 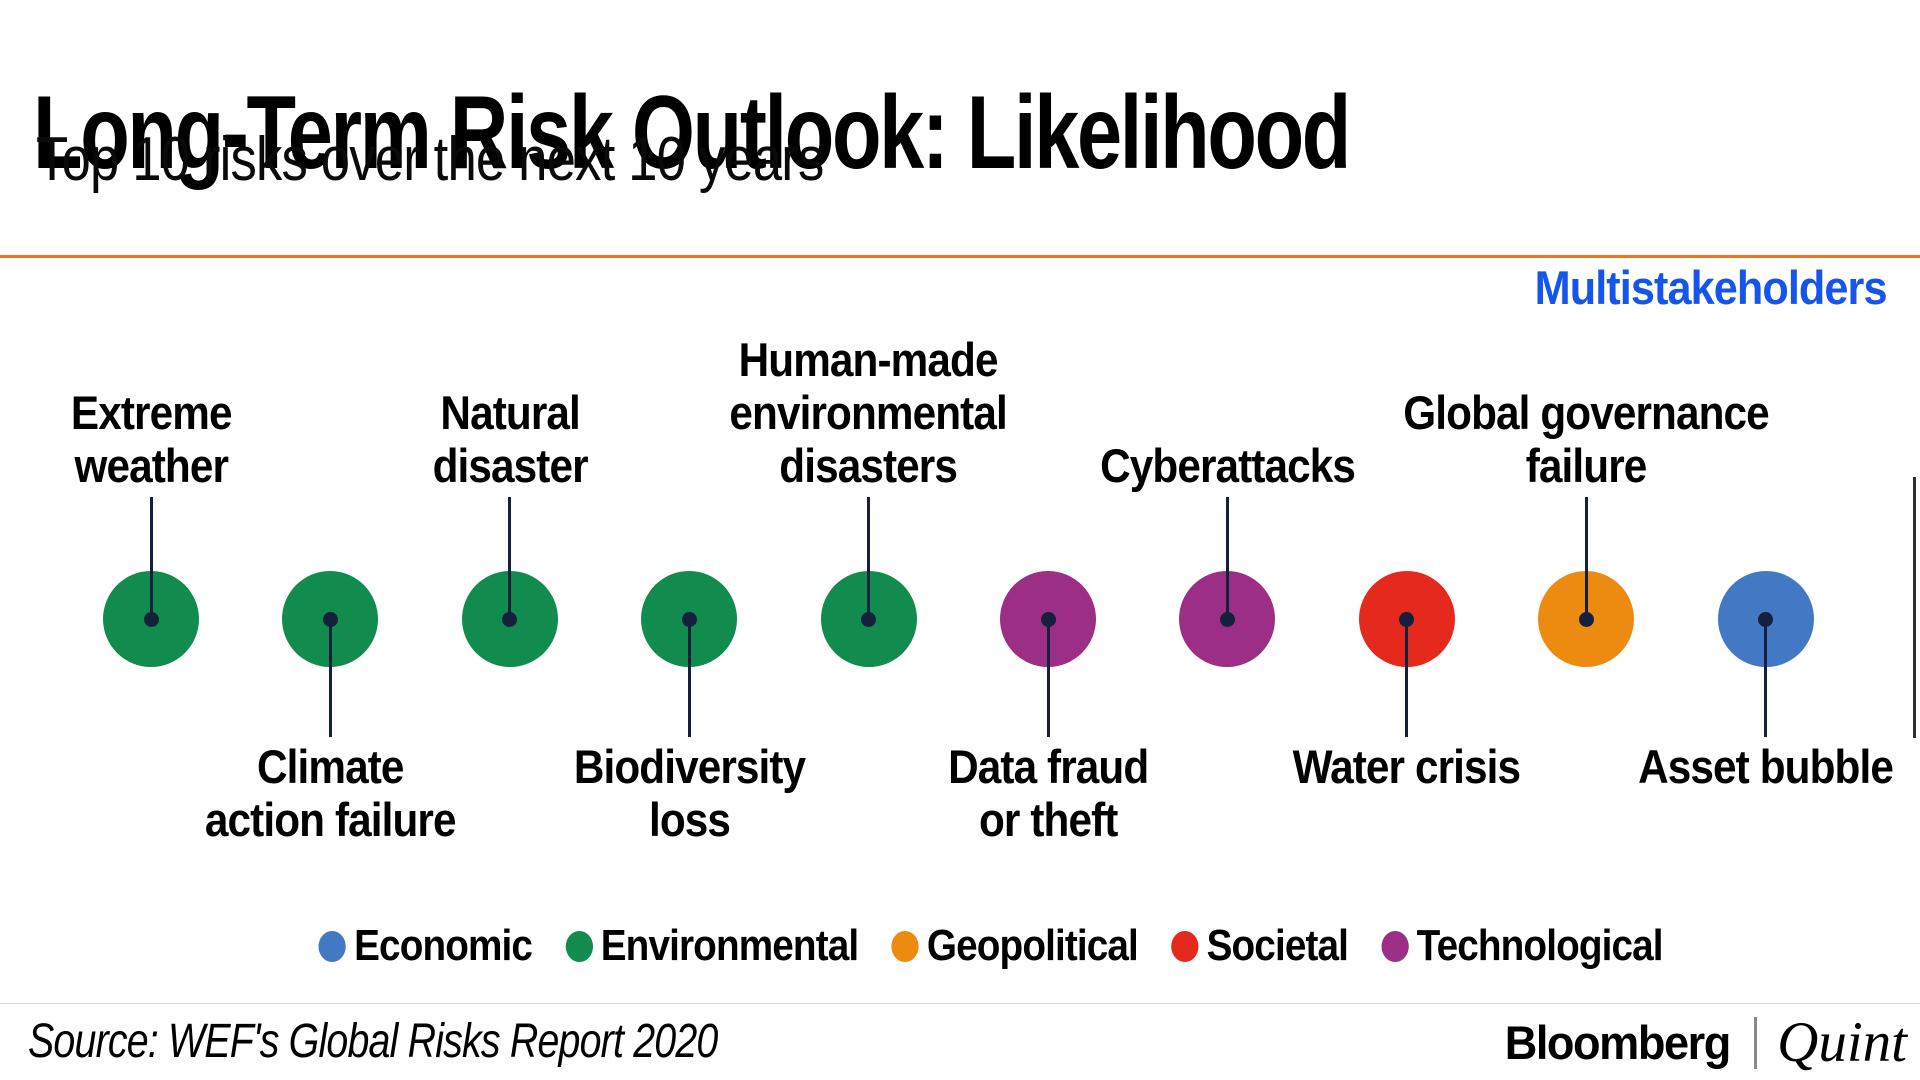 I want to click on risk-label-text-water-crisis: Water crisis, so click(x=1407, y=766).